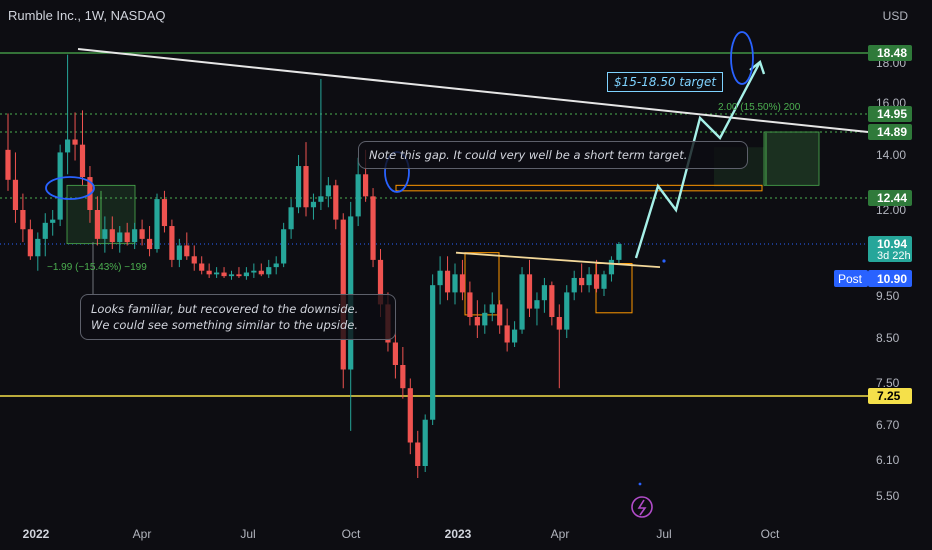  What do you see at coordinates (888, 296) in the screenshot?
I see `price-tick: 9.50` at bounding box center [888, 296].